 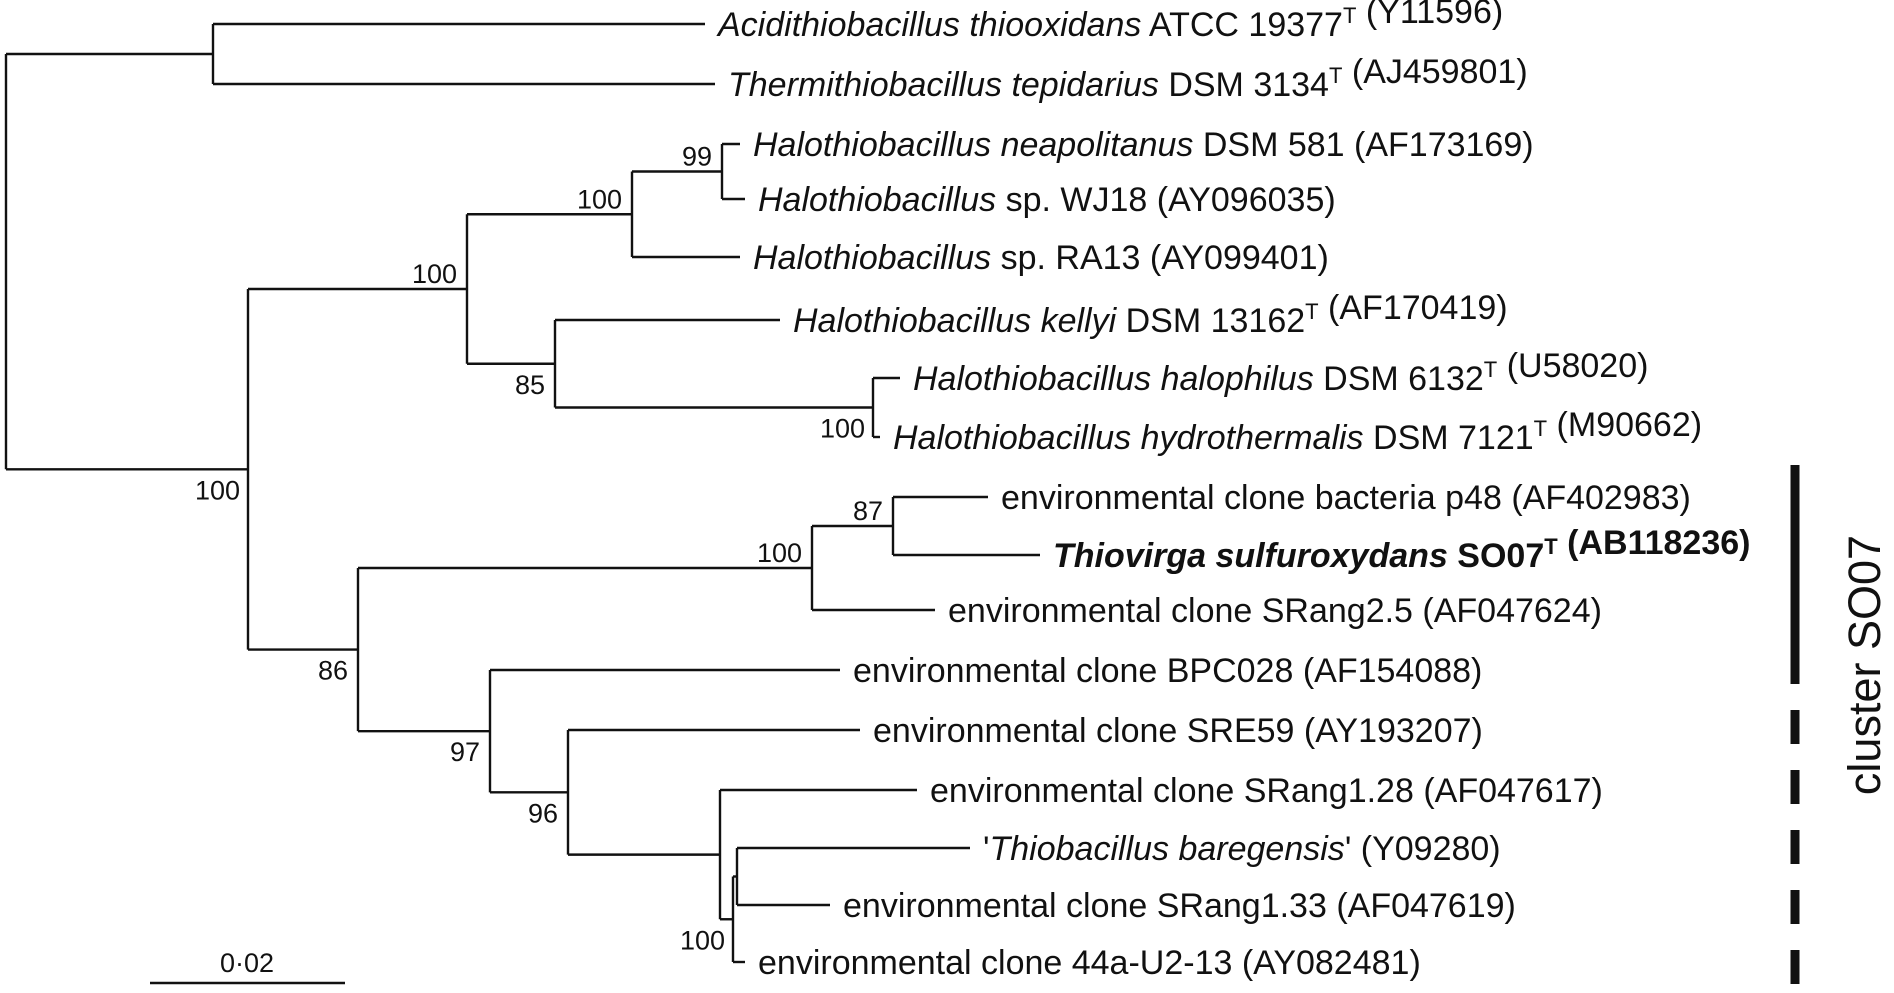 What do you see at coordinates (247, 963) in the screenshot?
I see `scale-bar-label: 0·02` at bounding box center [247, 963].